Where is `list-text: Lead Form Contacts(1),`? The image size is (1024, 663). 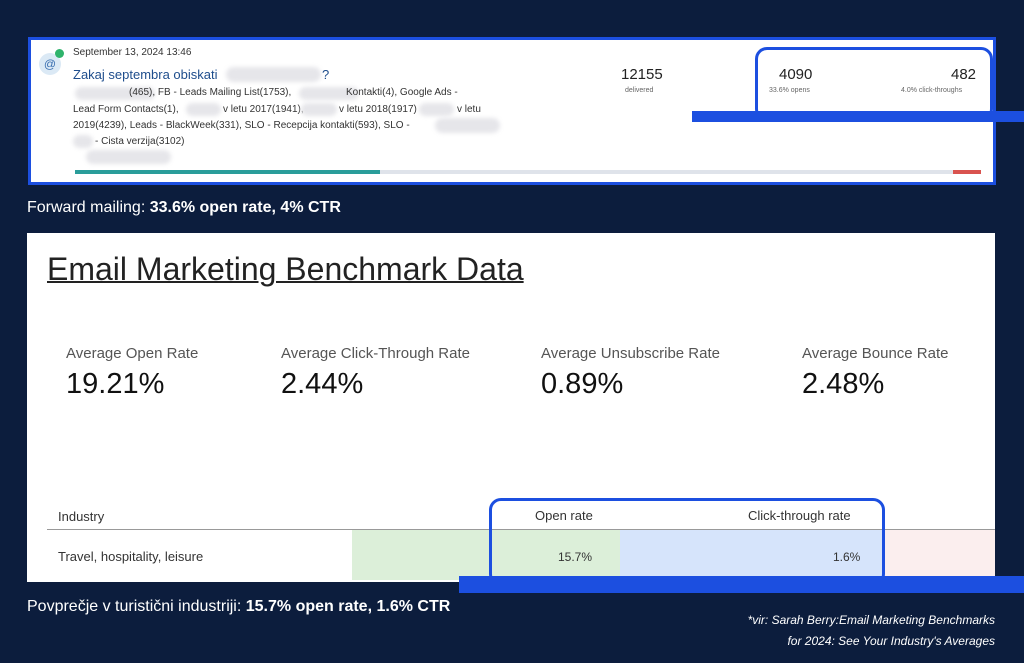
list-text: Lead Form Contacts(1), is located at coordinates (126, 109).